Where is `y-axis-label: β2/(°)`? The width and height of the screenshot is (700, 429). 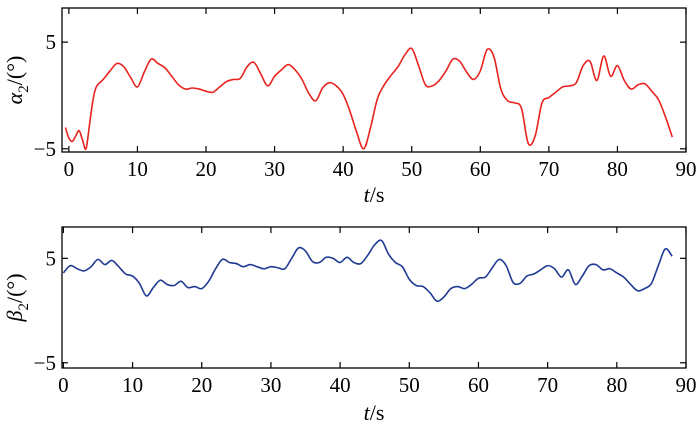 y-axis-label: β2/(°) is located at coordinates (17, 297).